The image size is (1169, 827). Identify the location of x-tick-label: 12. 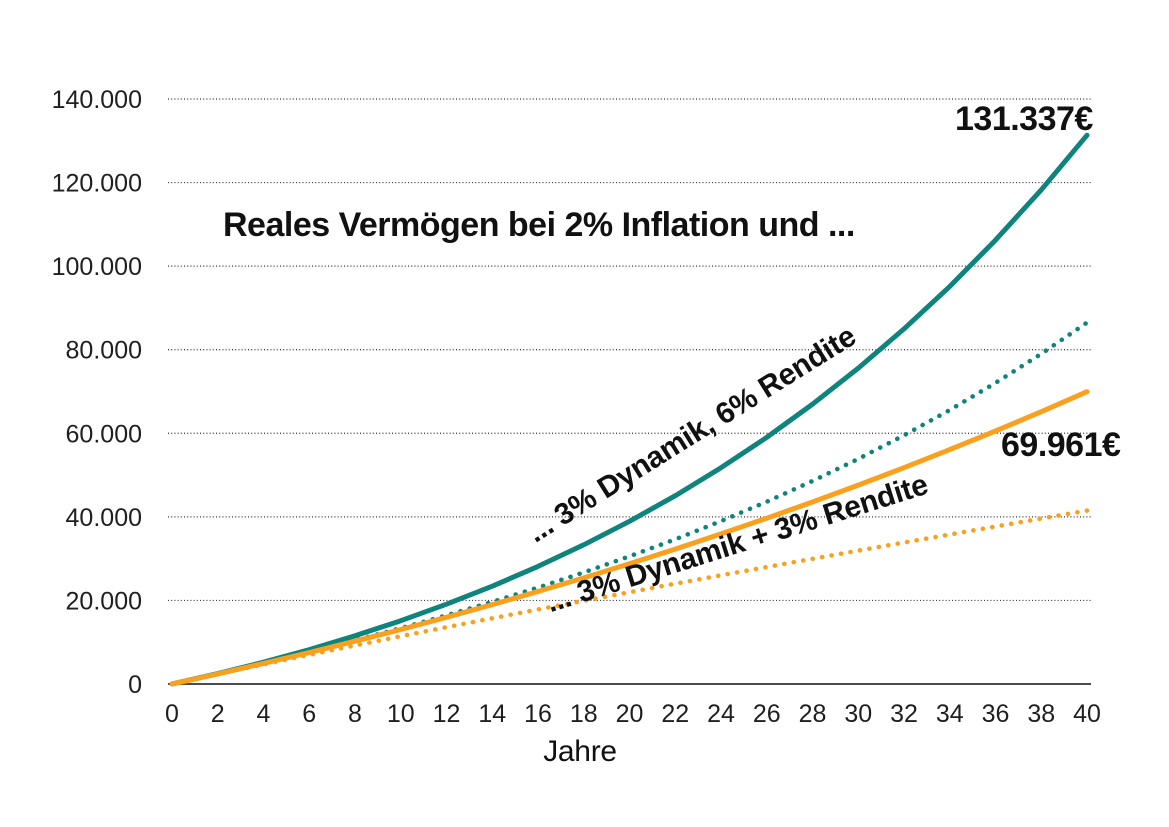
(447, 714).